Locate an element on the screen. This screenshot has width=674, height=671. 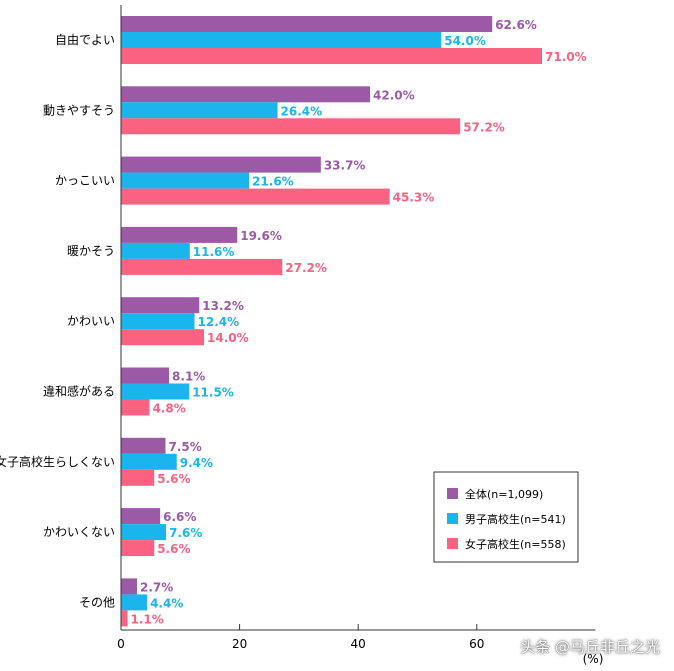
value-label-1-5: 11.5% is located at coordinates (213, 393).